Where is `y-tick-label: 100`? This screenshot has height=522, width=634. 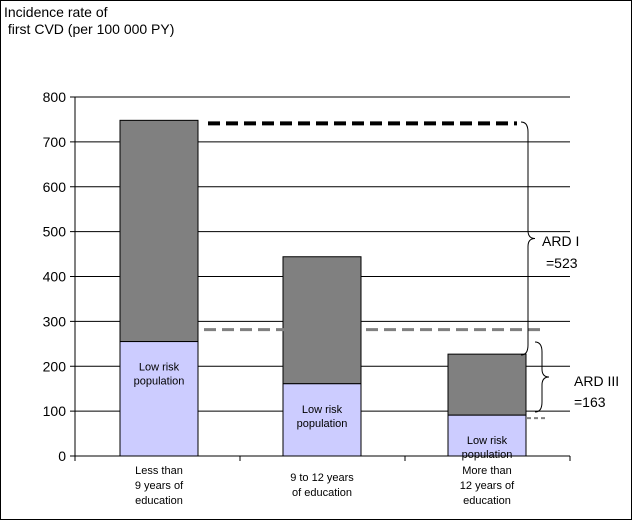 y-tick-label: 100 is located at coordinates (55, 411).